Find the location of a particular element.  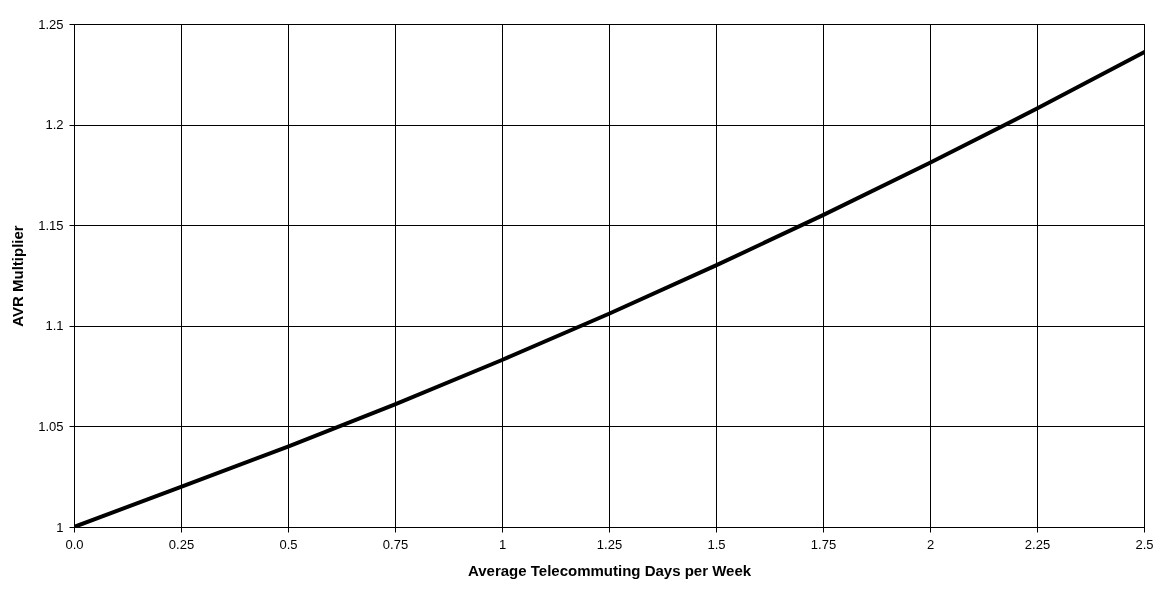

x-tick-label: 2 is located at coordinates (930, 544).